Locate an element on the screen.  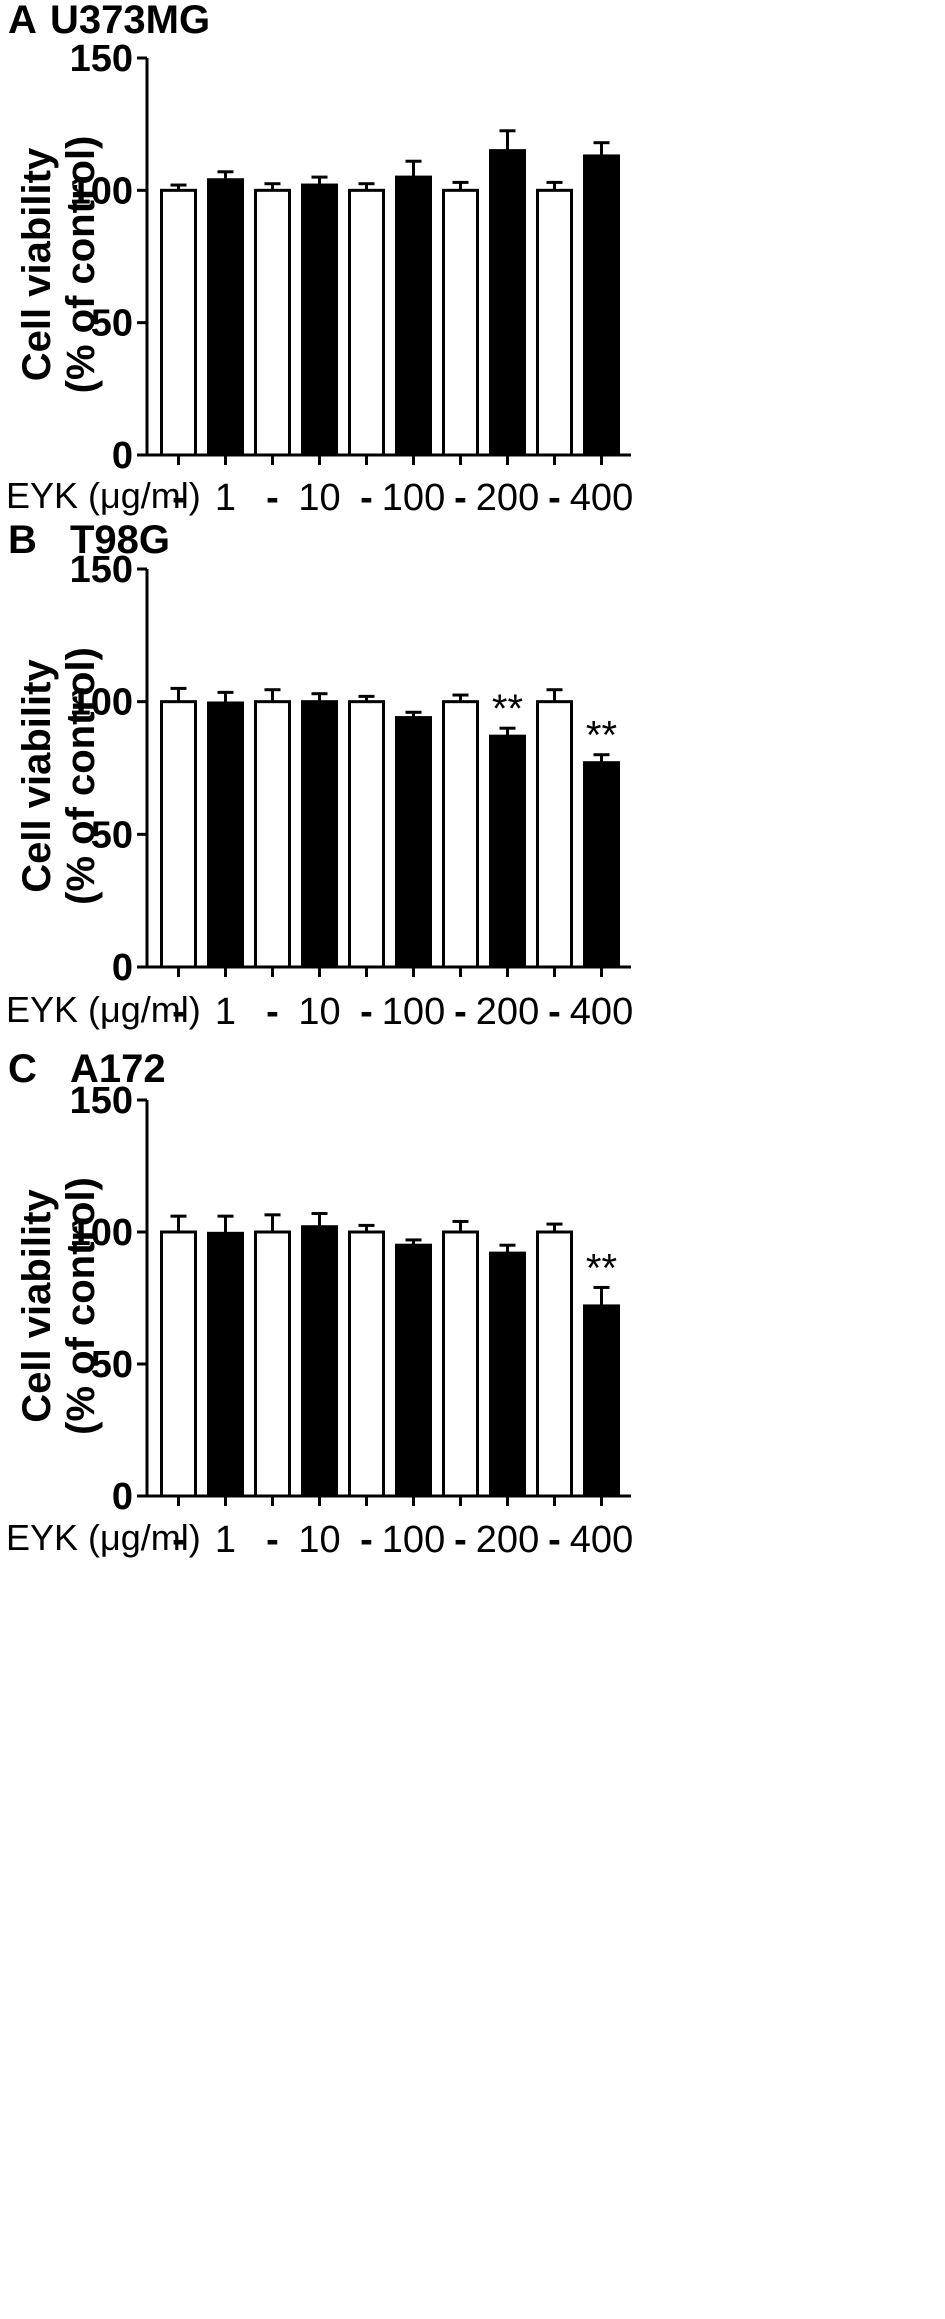
panel-title: A172 is located at coordinates (118, 1069).